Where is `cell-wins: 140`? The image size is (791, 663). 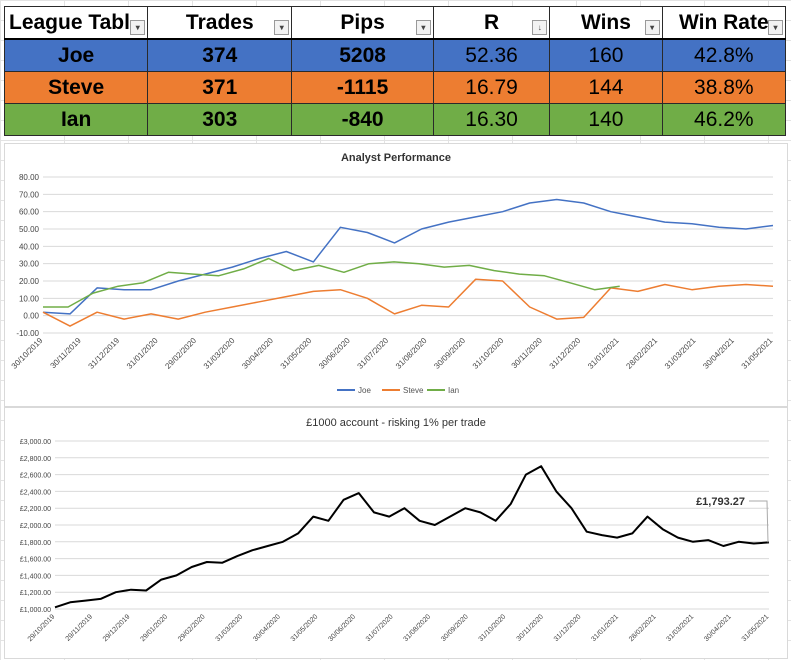
cell-wins: 140 is located at coordinates (606, 119).